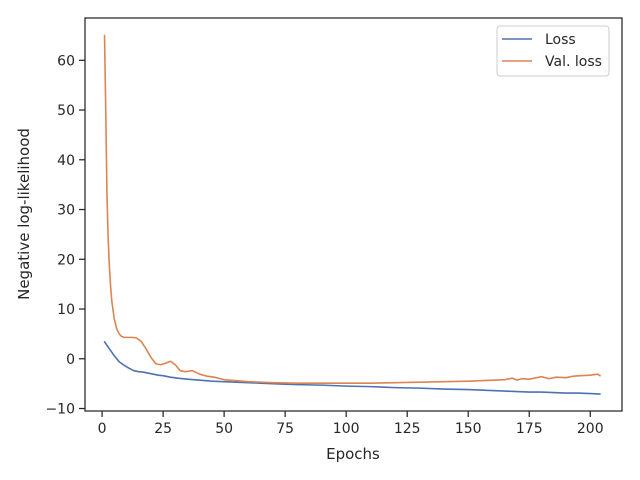 Image resolution: width=640 pixels, height=480 pixels. I want to click on x-tick-label: 0, so click(102, 429).